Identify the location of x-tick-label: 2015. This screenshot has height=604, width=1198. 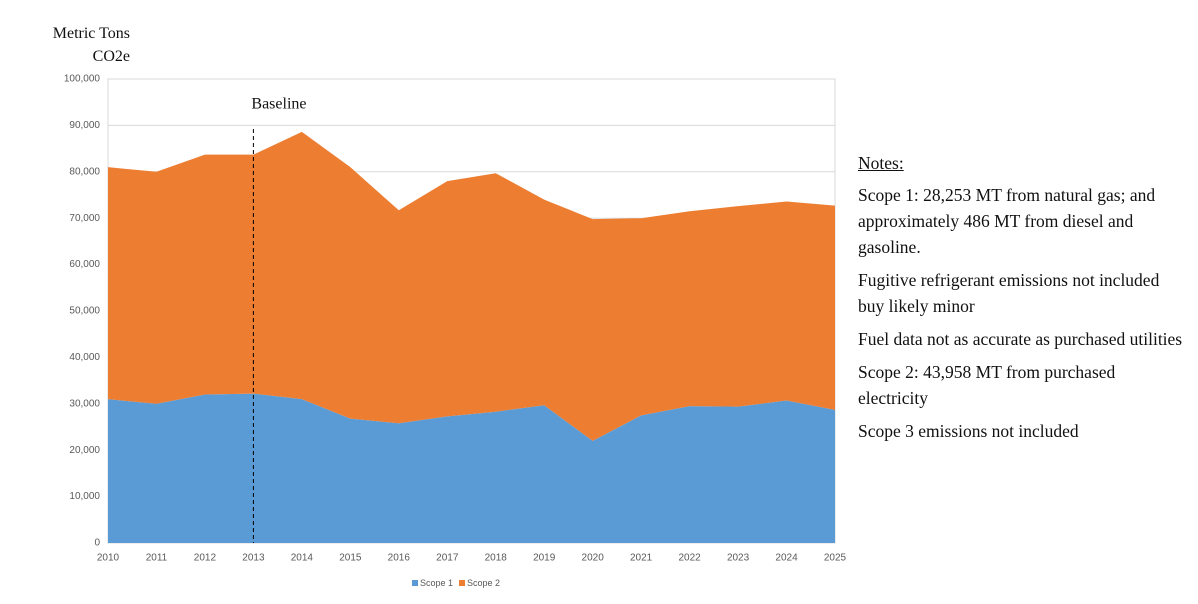
(350, 558).